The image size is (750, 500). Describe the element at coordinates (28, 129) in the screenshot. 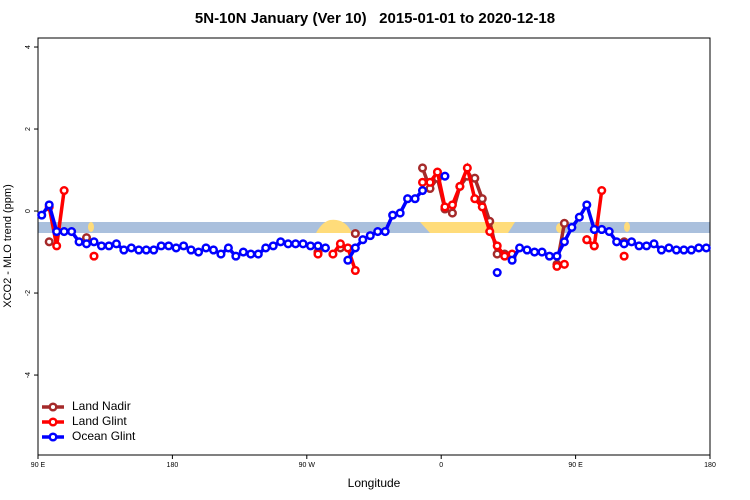

I see `y-tick-label: 2` at that location.